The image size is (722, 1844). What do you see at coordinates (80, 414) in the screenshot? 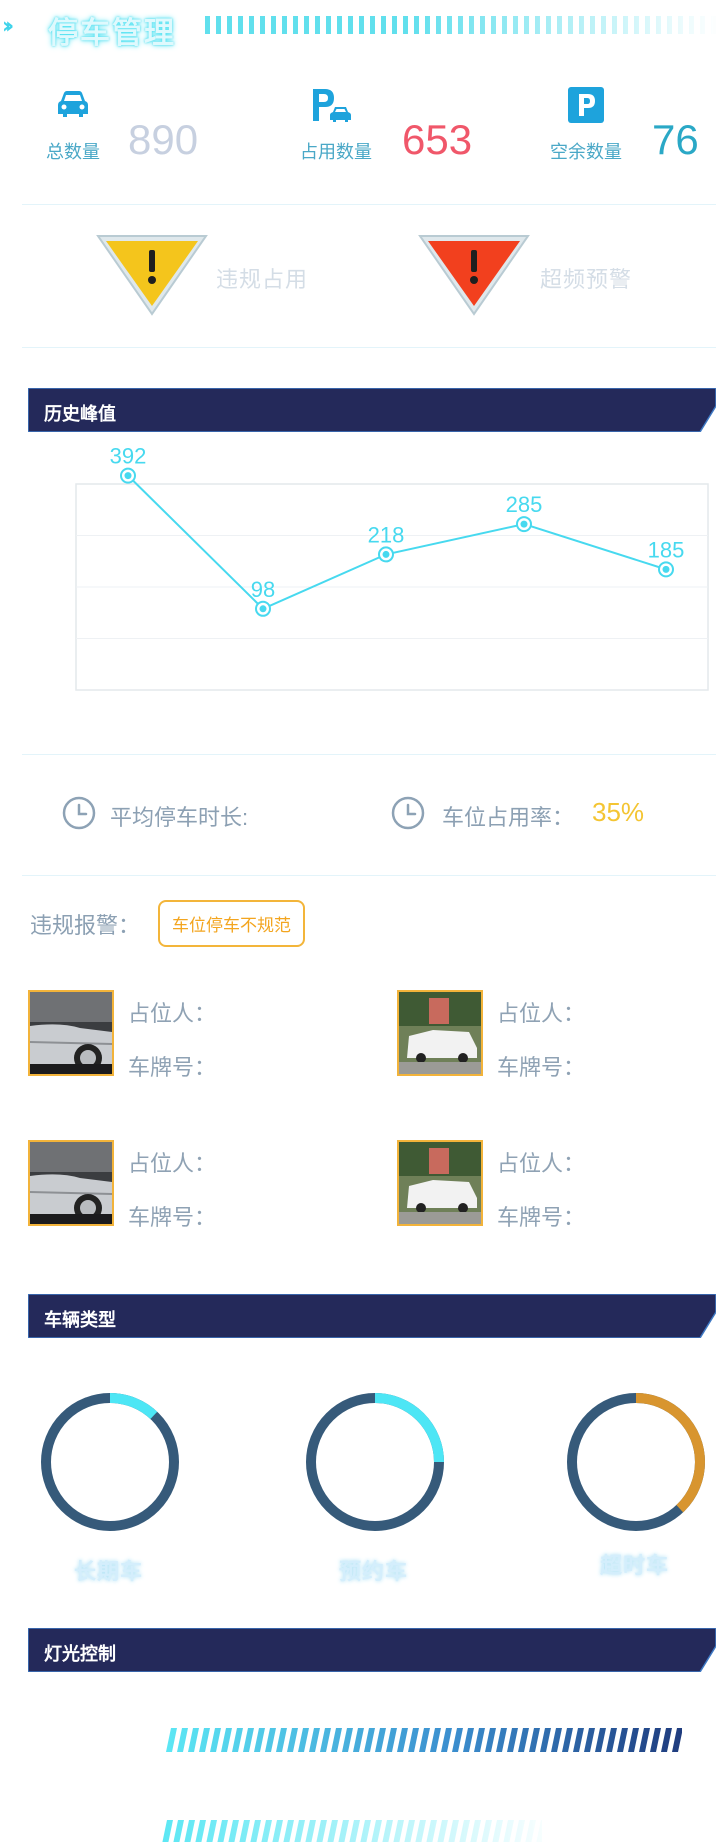
I see `section-title: 历史峰值` at bounding box center [80, 414].